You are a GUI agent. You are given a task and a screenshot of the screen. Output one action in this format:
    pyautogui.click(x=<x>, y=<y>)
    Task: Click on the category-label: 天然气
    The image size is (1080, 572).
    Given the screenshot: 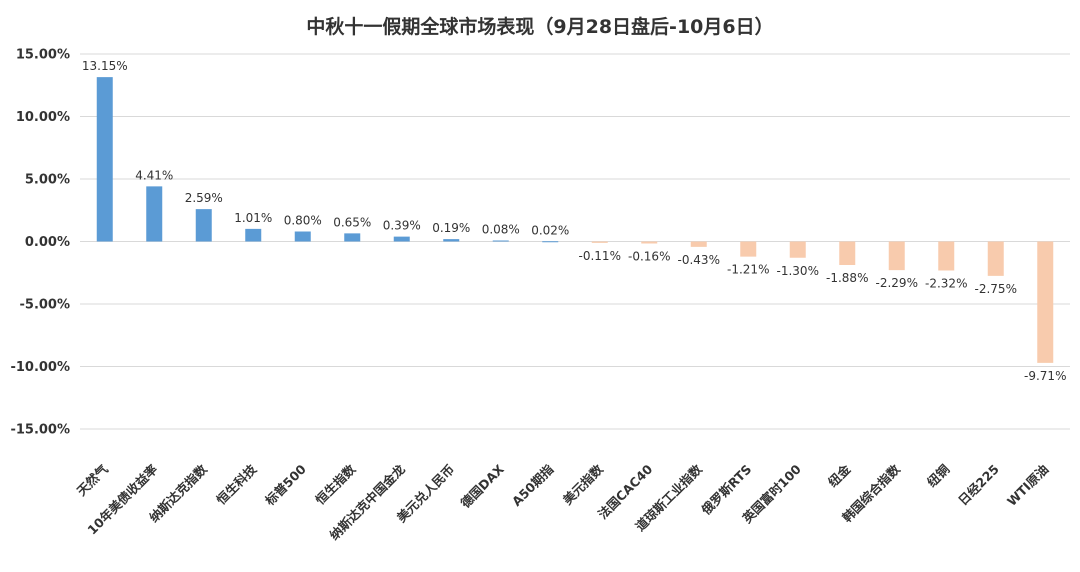 What is the action you would take?
    pyautogui.click(x=92, y=479)
    